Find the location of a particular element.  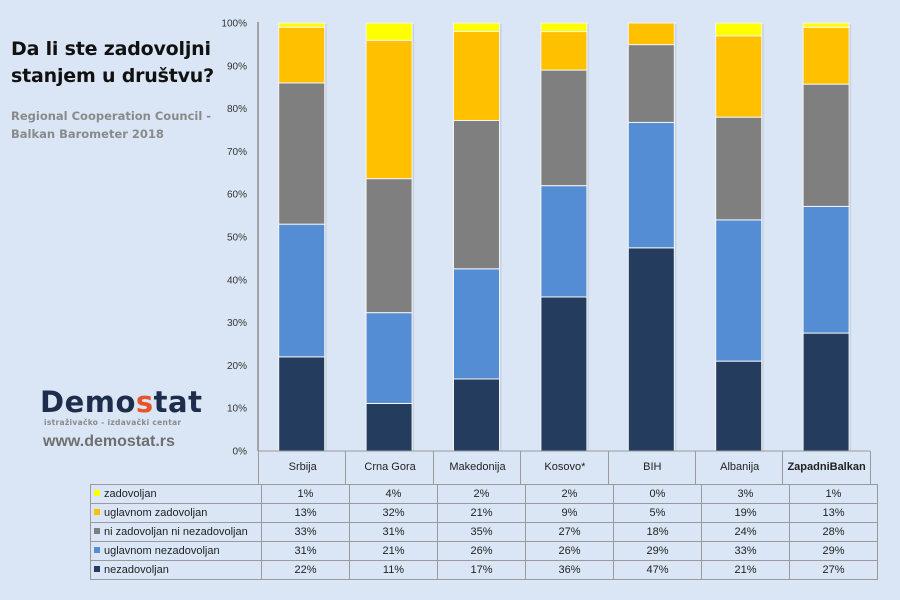

data-cell: 4% is located at coordinates (393, 494).